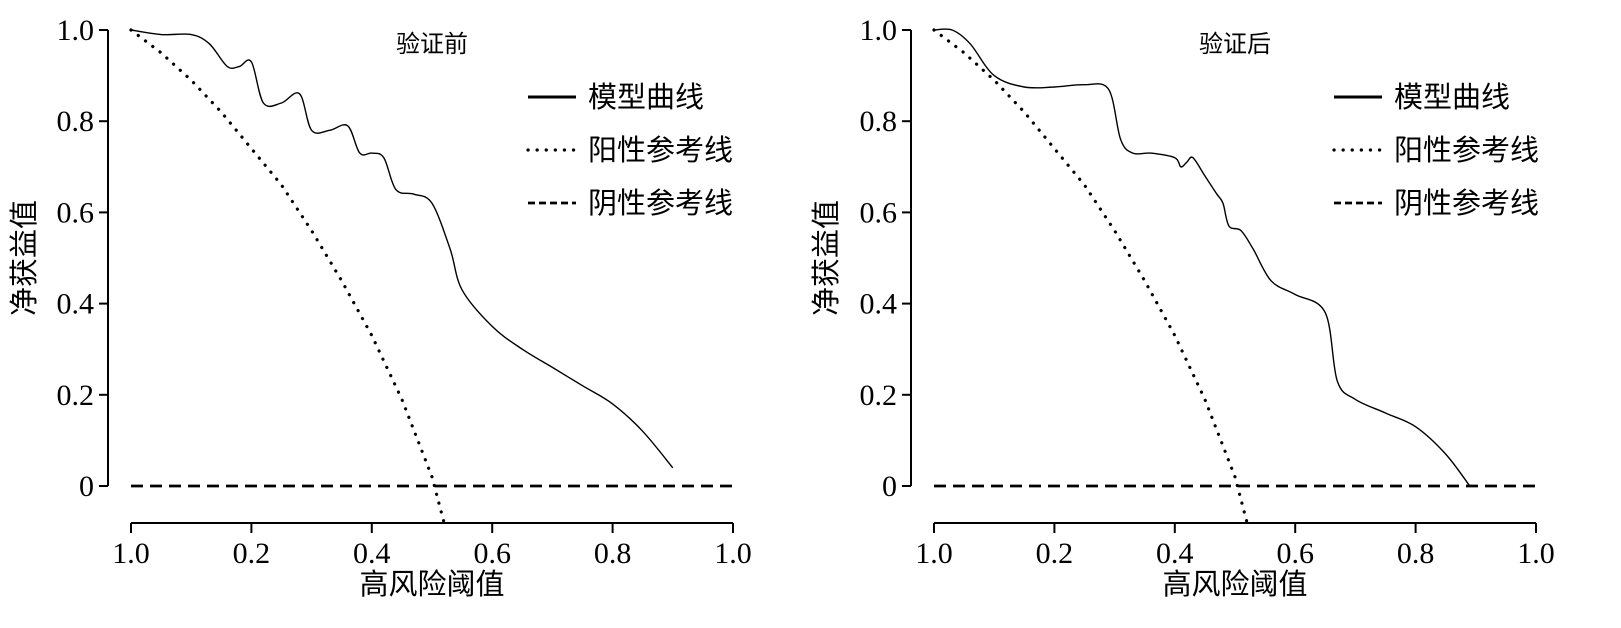  Describe the element at coordinates (432, 44) in the screenshot. I see `chart-title: 验证前` at that location.